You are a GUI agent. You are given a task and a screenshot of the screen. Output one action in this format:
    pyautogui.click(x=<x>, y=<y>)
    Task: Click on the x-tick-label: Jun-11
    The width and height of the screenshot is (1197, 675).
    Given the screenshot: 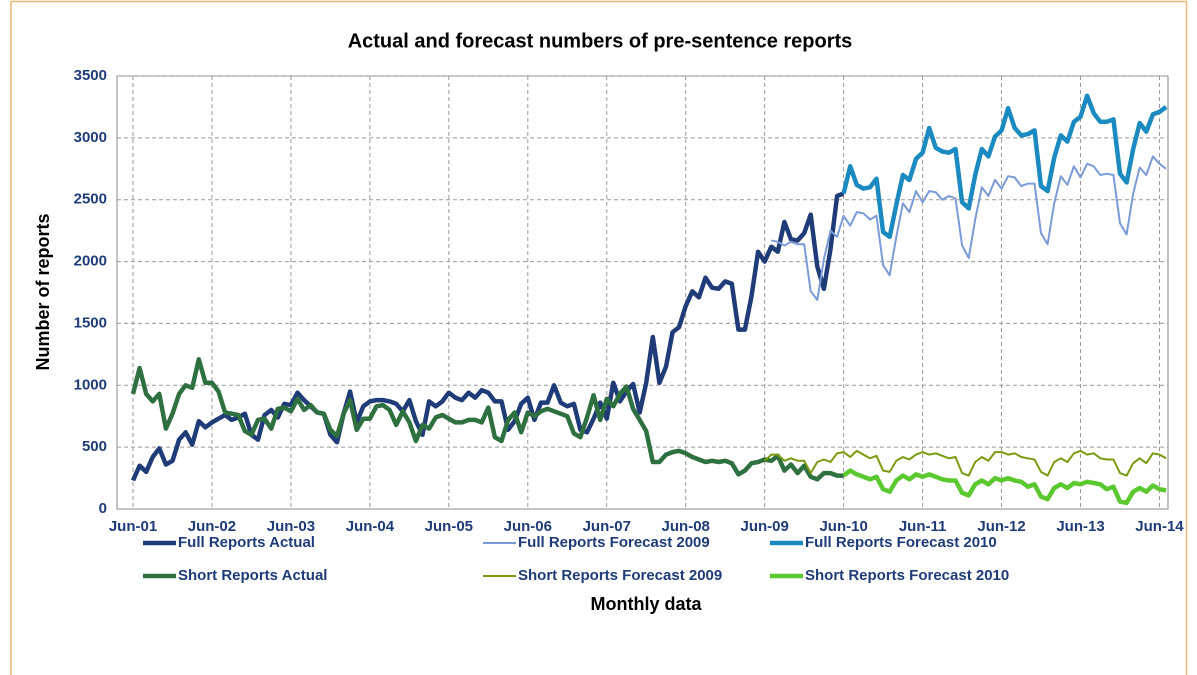 What is the action you would take?
    pyautogui.click(x=923, y=526)
    